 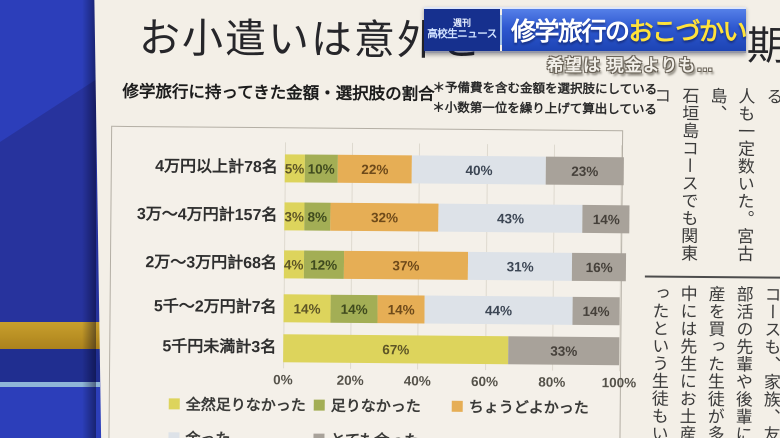 I want to click on x-tick-label: 100%, so click(x=619, y=383).